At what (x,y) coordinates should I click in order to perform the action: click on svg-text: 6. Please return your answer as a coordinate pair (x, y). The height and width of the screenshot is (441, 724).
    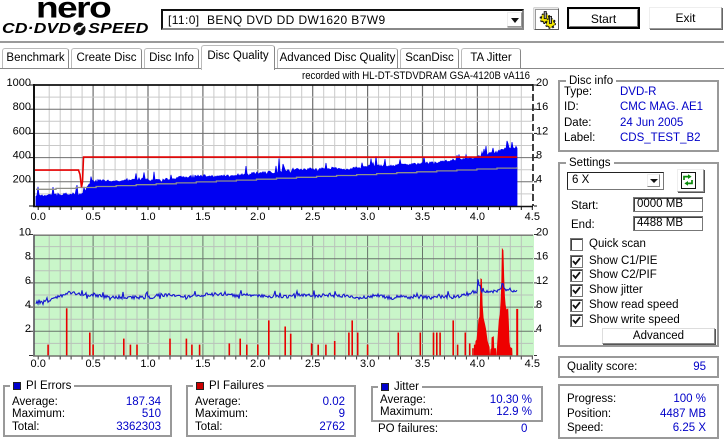
    Looking at the image, I should click on (28, 281).